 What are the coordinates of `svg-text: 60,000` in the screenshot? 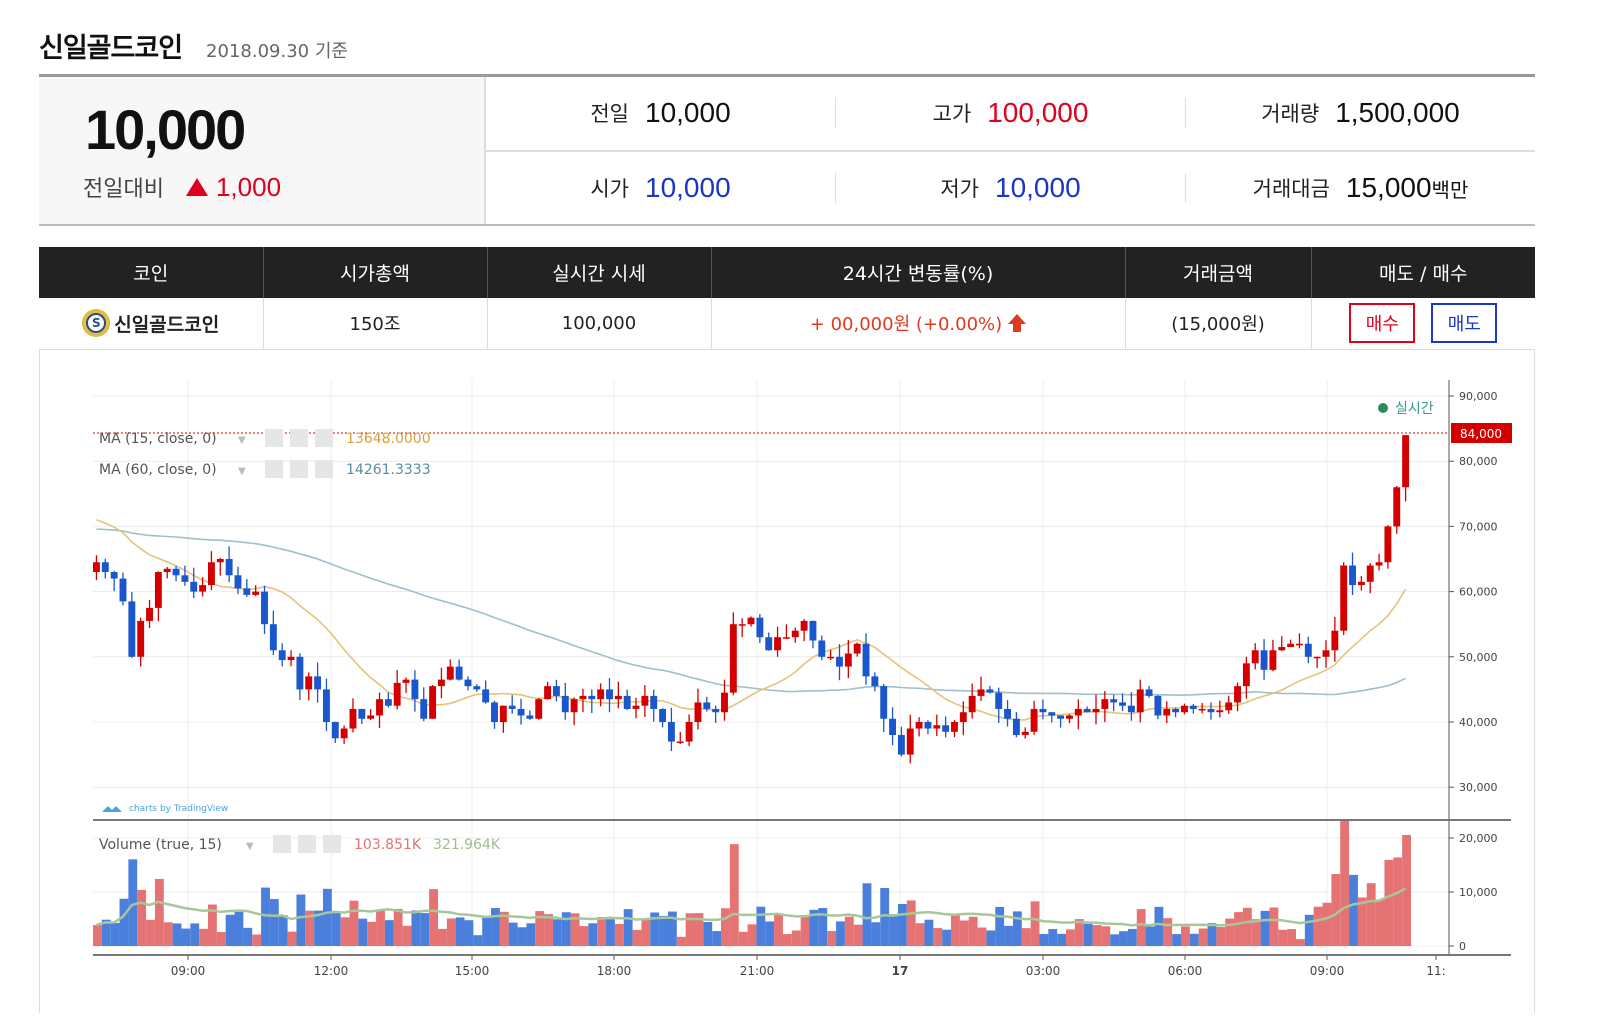 It's located at (1478, 592).